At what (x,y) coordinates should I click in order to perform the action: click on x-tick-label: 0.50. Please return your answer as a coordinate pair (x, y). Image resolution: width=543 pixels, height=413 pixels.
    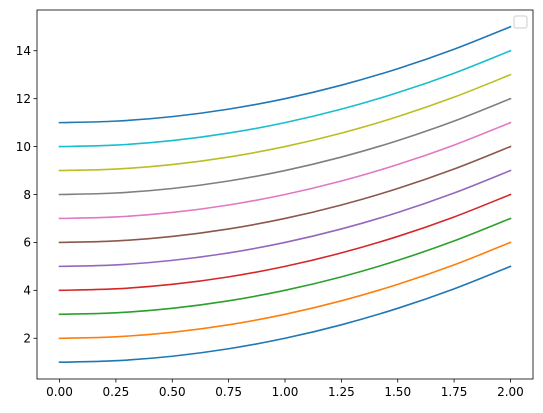
    Looking at the image, I should click on (172, 392).